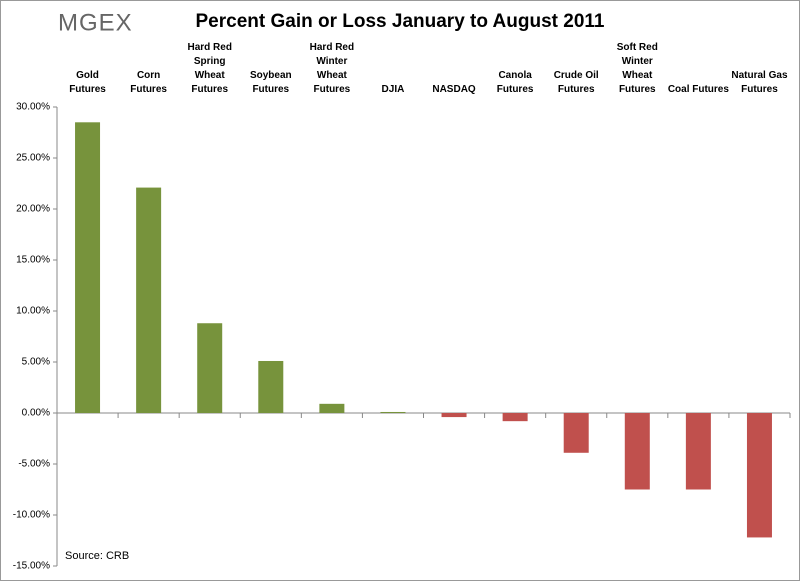  What do you see at coordinates (31, 566) in the screenshot?
I see `y-tick-label: -15.00%` at bounding box center [31, 566].